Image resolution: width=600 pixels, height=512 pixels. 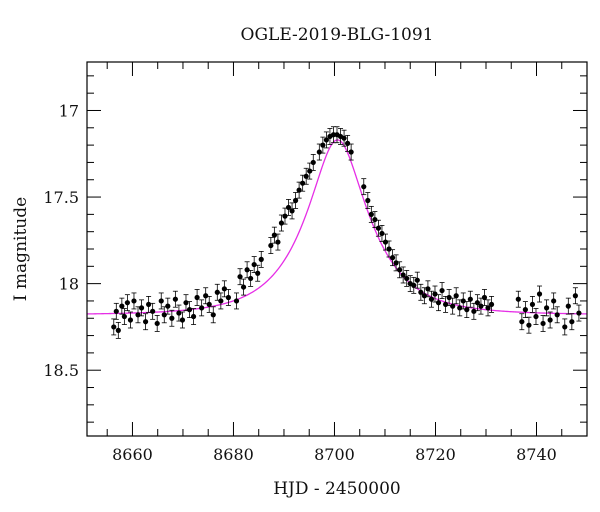 What do you see at coordinates (61, 197) in the screenshot?
I see `y-tick-label: 17.5` at bounding box center [61, 197].